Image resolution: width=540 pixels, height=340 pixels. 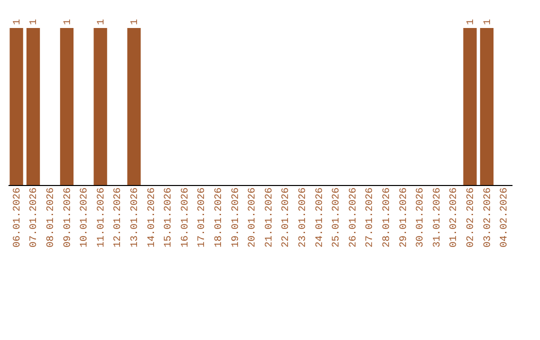 What do you see at coordinates (253, 218) in the screenshot?
I see `x-tick-label: 20.01.2026` at bounding box center [253, 218].